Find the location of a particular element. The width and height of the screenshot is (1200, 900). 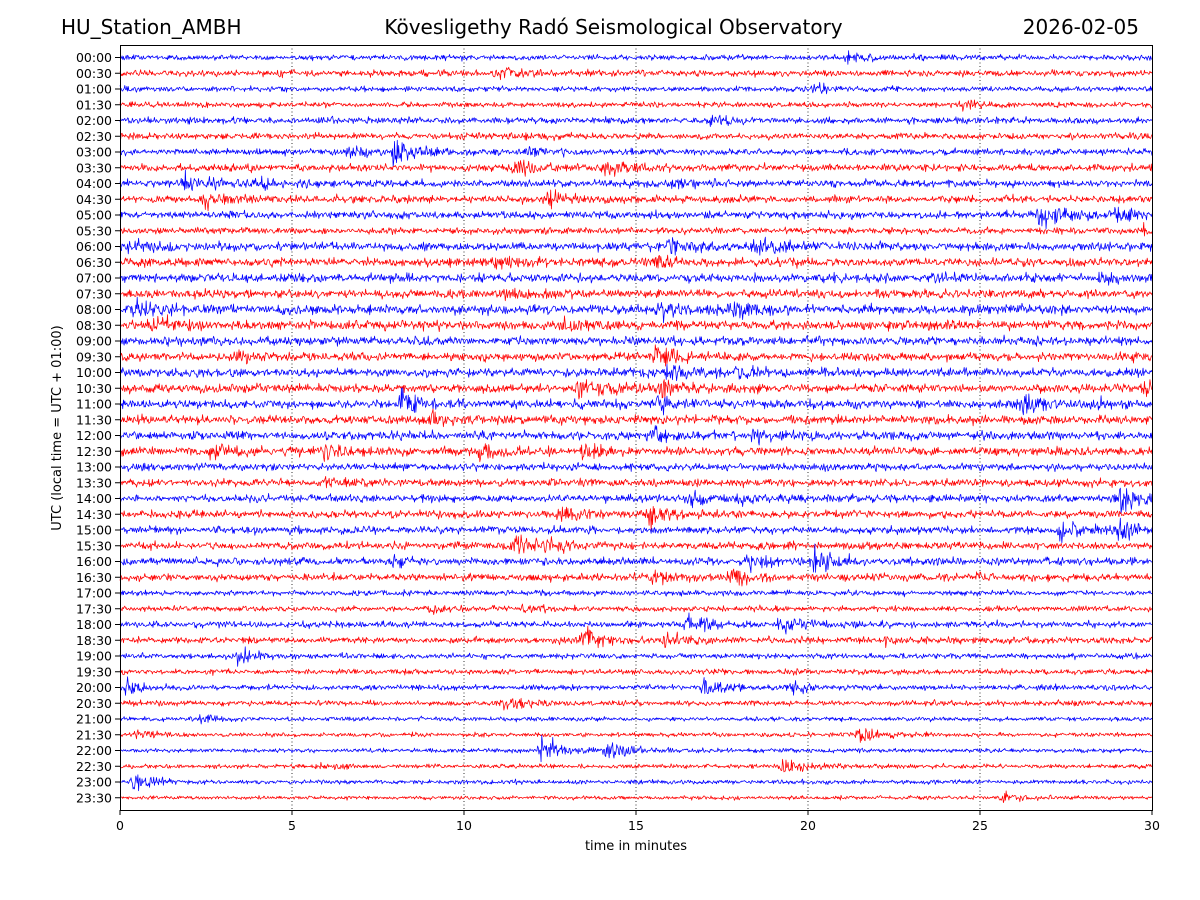

y-tick-label-47: 23:30 is located at coordinates (94, 797).